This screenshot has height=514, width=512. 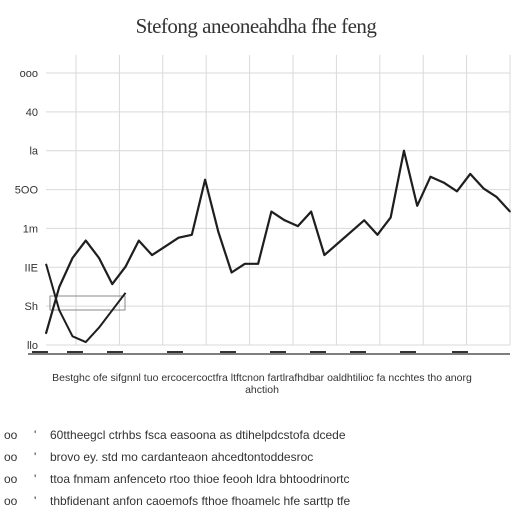 I want to click on y-tick-label: 5OO, so click(x=27, y=191).